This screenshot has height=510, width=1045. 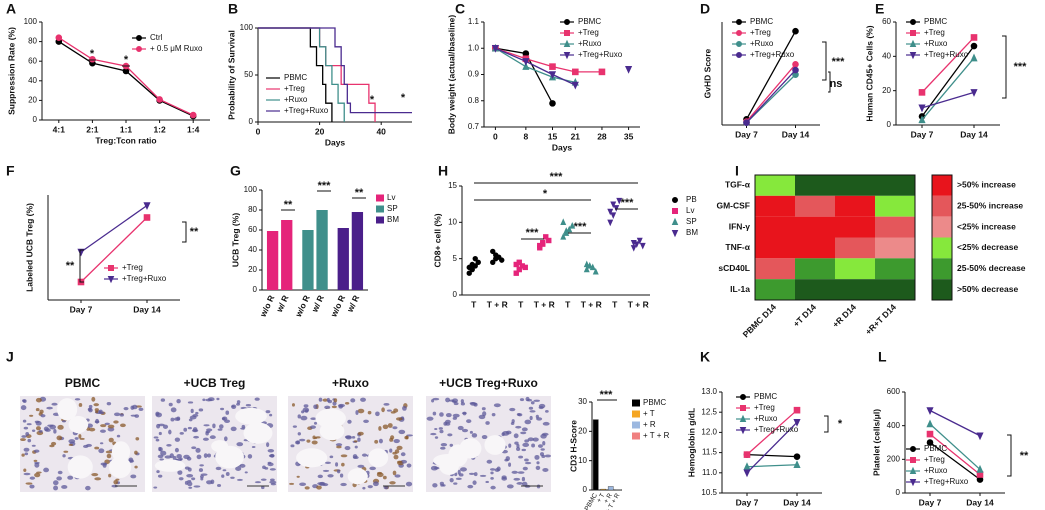 I want to click on y-tick-label: 60, so click(x=886, y=21).